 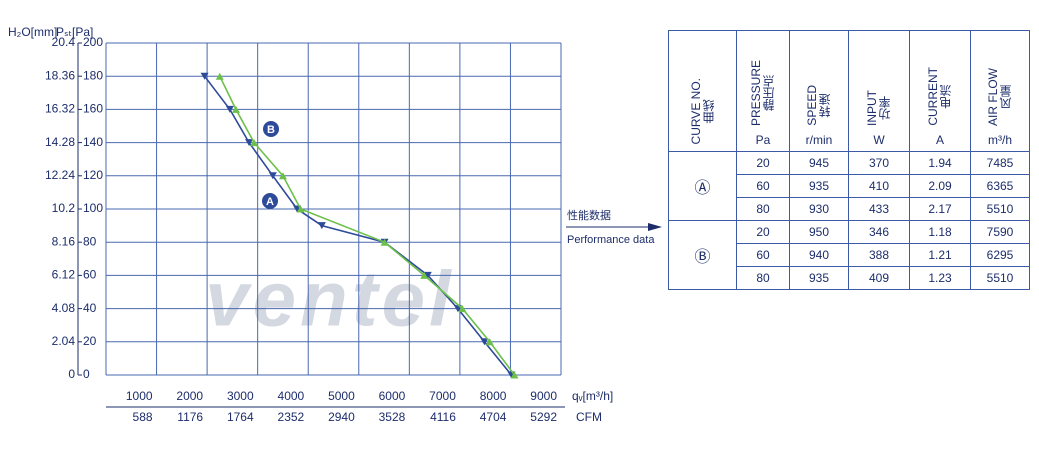 I want to click on y-tick-label: 180, so click(x=93, y=75).